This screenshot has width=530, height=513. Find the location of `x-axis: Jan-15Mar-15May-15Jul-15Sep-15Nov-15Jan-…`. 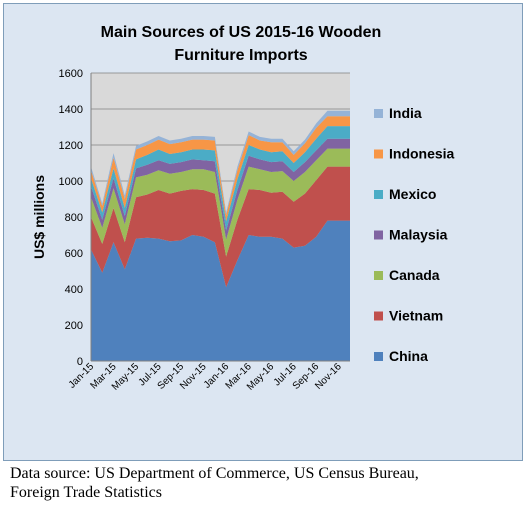

x-axis: Jan-15Mar-15May-15Jul-15Sep-15Nov-15Jan-… is located at coordinates (208, 376).